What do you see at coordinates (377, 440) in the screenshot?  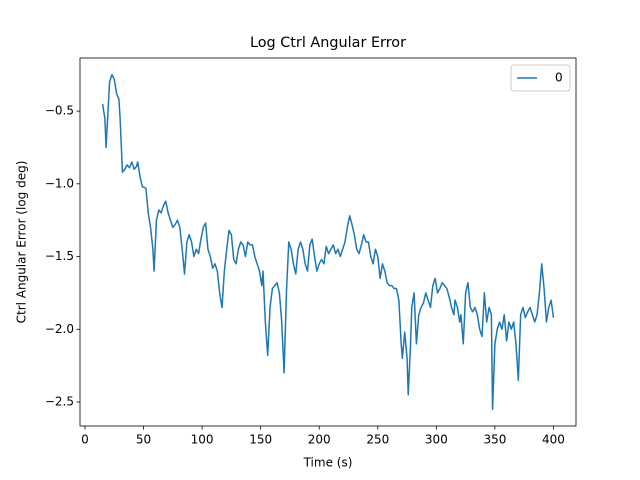 I see `x-tick-label: 250` at bounding box center [377, 440].